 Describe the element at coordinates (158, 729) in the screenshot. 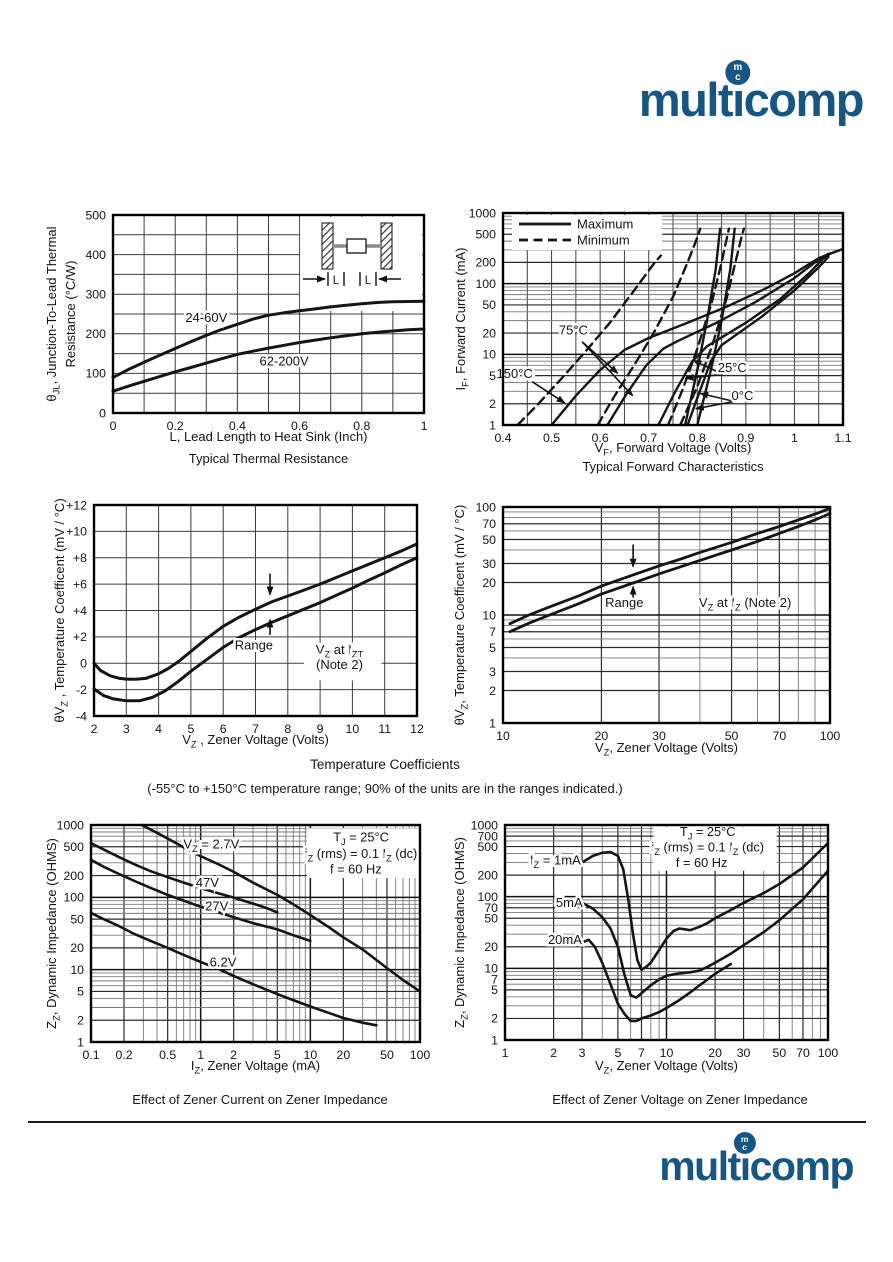

I see `svg-text: 4` at that location.